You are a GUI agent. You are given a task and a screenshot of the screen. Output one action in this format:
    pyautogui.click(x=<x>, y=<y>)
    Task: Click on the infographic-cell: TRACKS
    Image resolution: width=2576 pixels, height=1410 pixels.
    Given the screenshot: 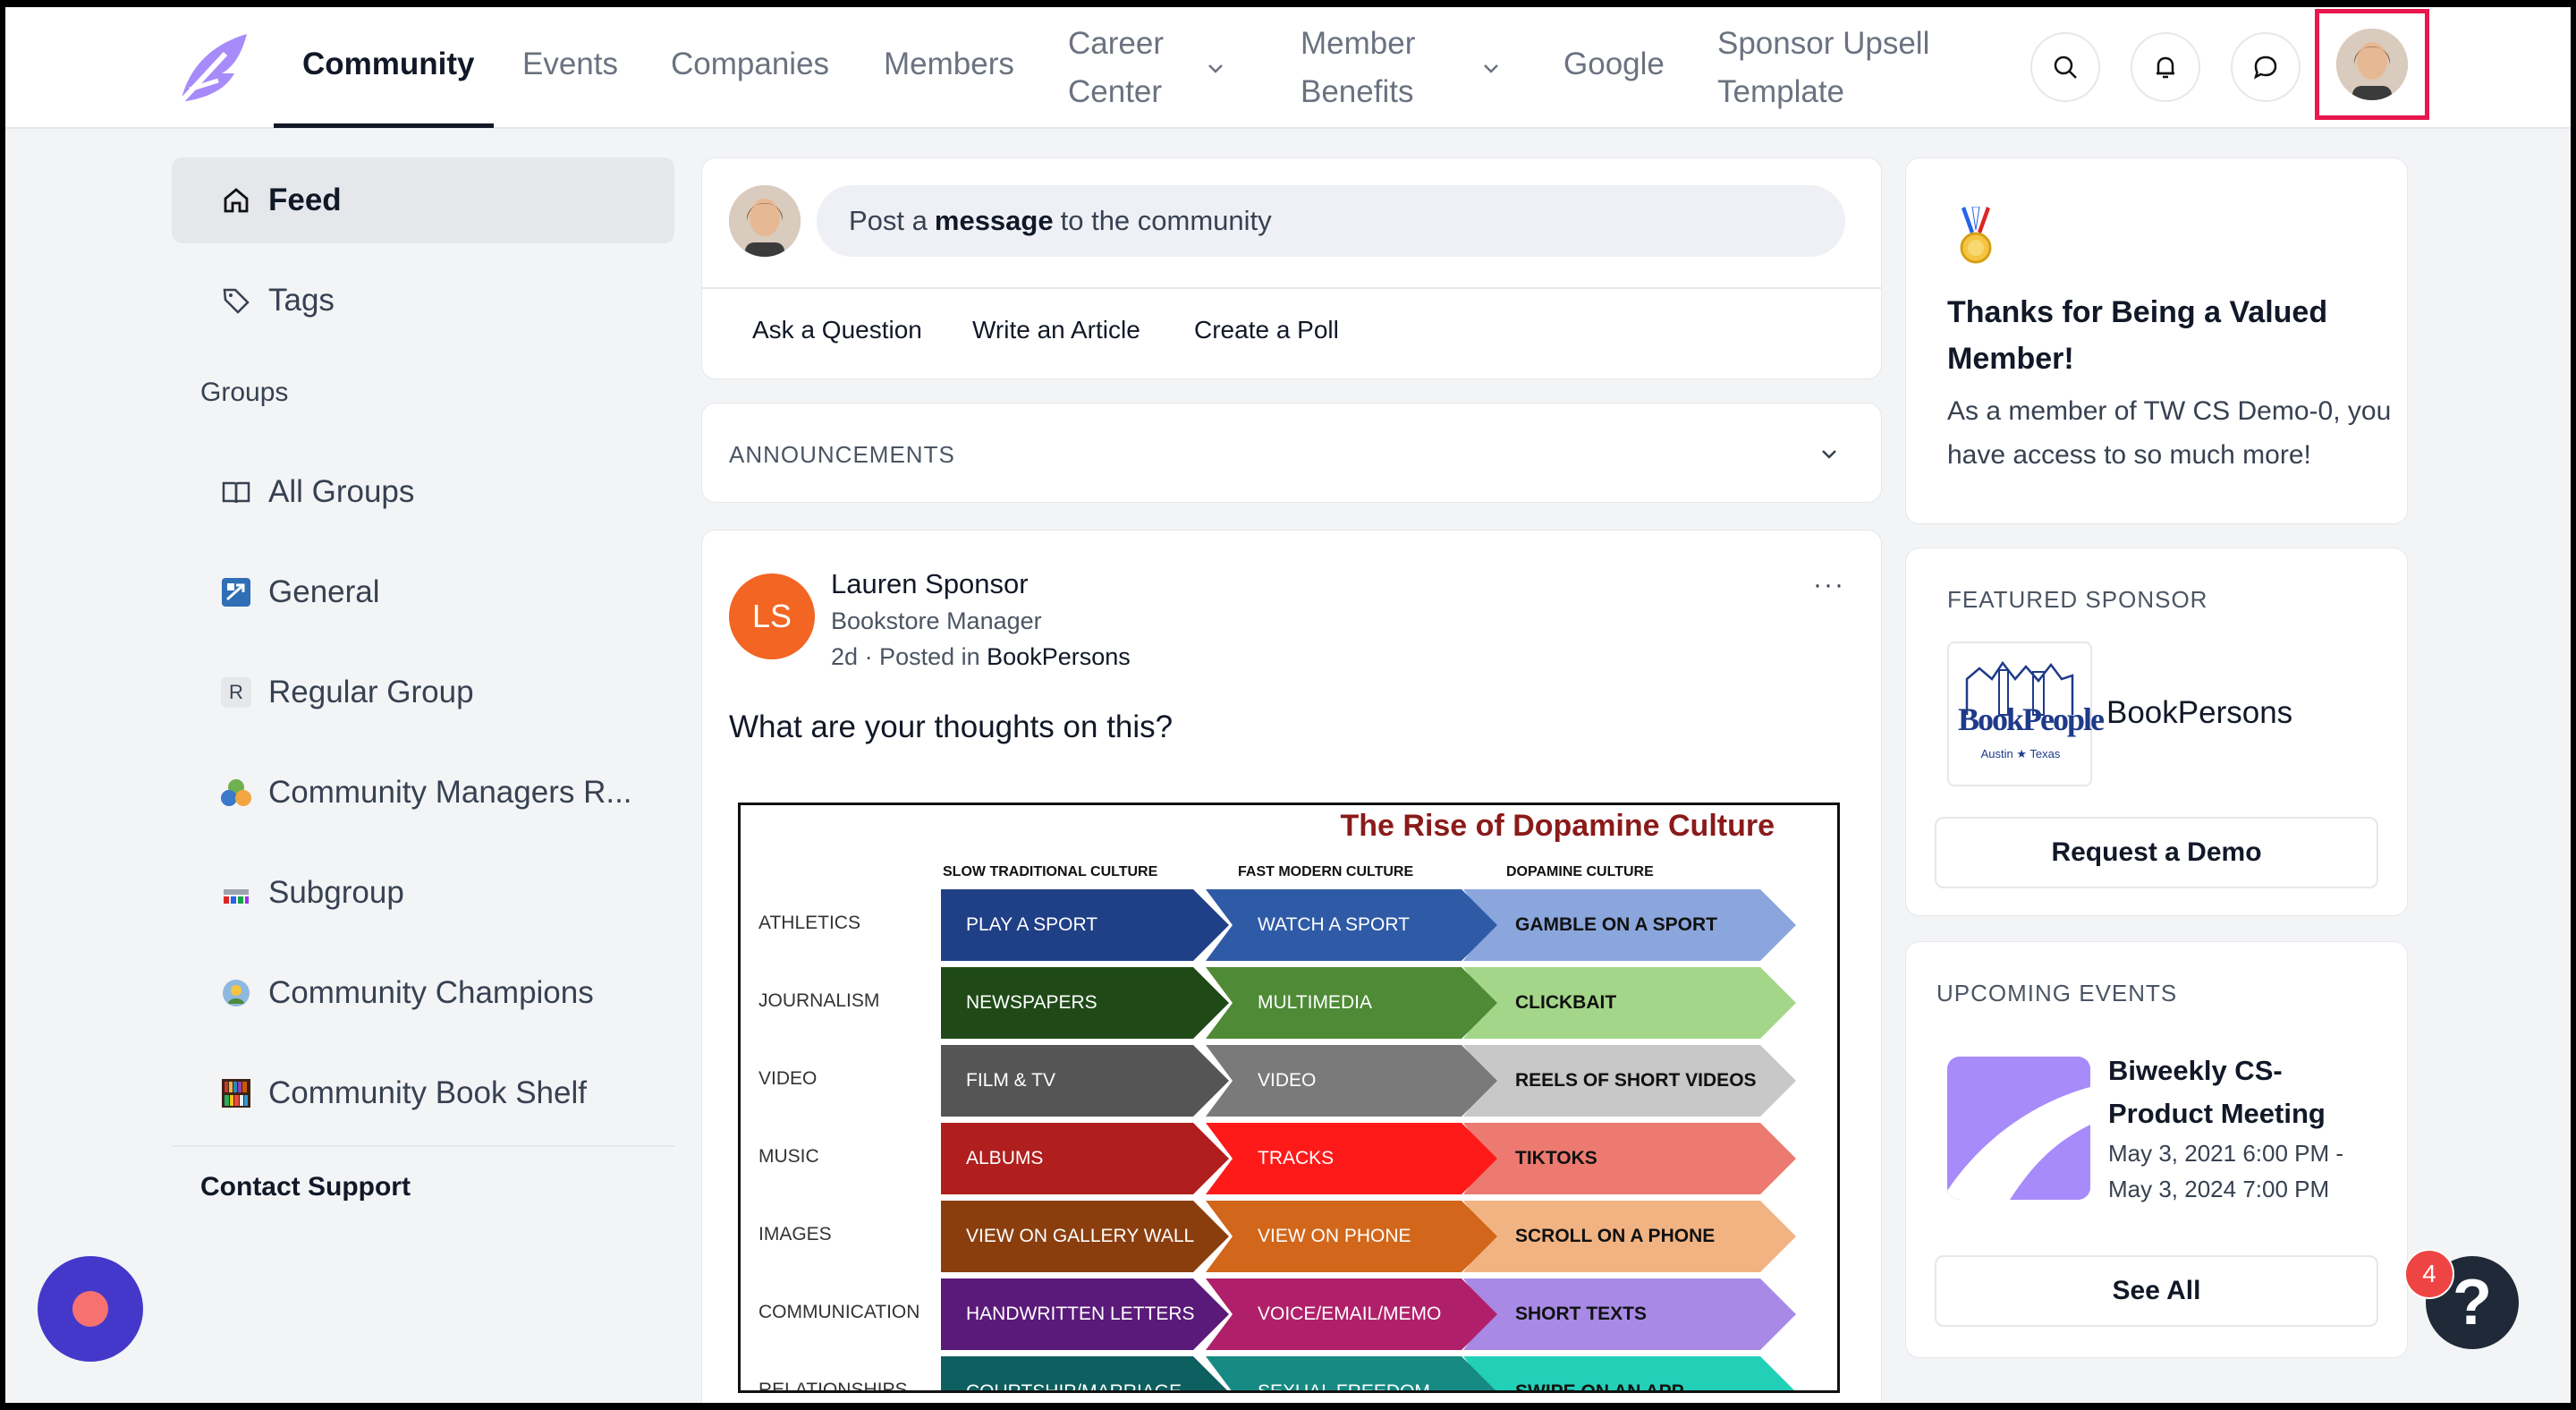 What is the action you would take?
    pyautogui.click(x=1351, y=1159)
    